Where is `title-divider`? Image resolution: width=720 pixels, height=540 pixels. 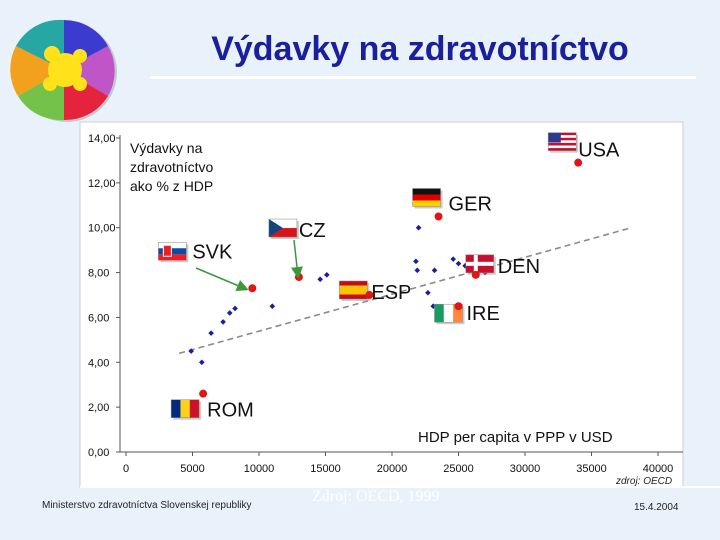 title-divider is located at coordinates (423, 77).